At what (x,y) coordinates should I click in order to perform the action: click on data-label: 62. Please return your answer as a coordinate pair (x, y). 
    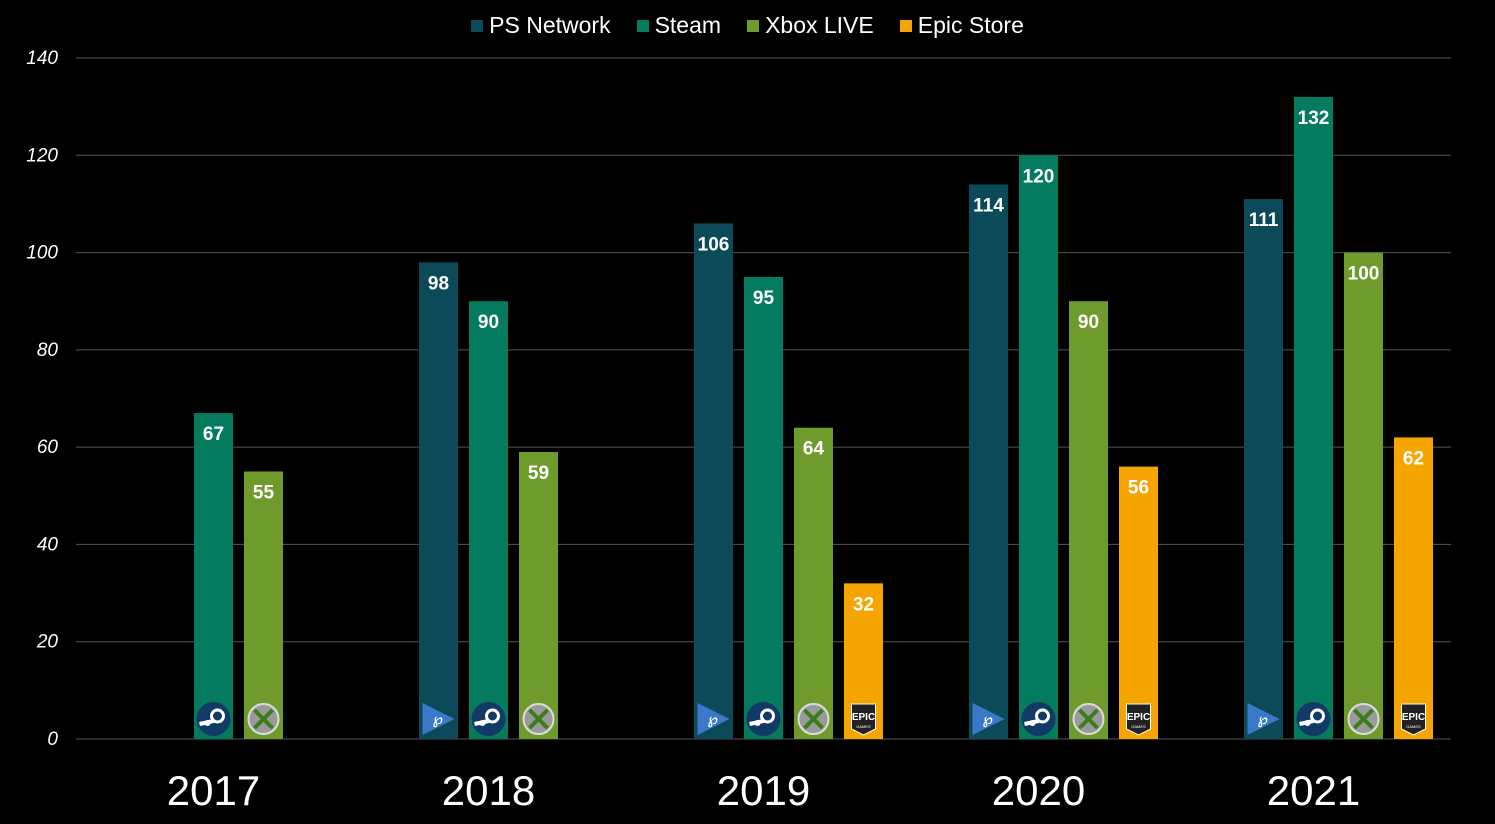
    Looking at the image, I should click on (1413, 458).